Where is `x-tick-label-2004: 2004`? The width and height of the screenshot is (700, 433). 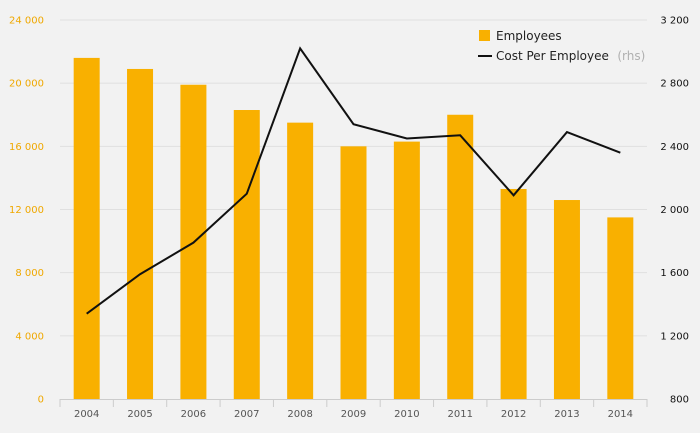 x-tick-label-2004: 2004 is located at coordinates (86, 414).